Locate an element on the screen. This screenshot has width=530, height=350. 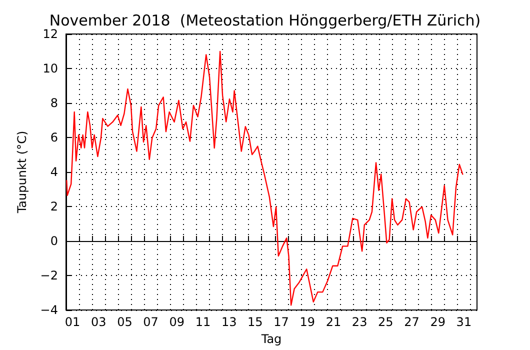
x-tick-label: 31 is located at coordinates (464, 322).